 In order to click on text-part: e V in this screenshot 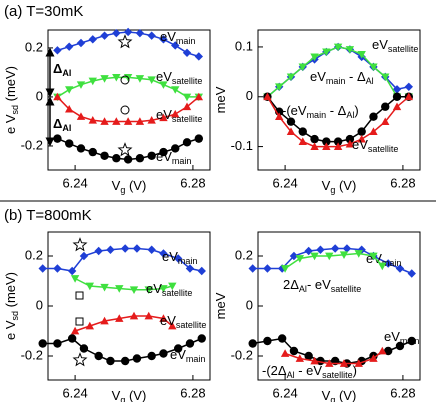, I will do `click(10, 330)`.